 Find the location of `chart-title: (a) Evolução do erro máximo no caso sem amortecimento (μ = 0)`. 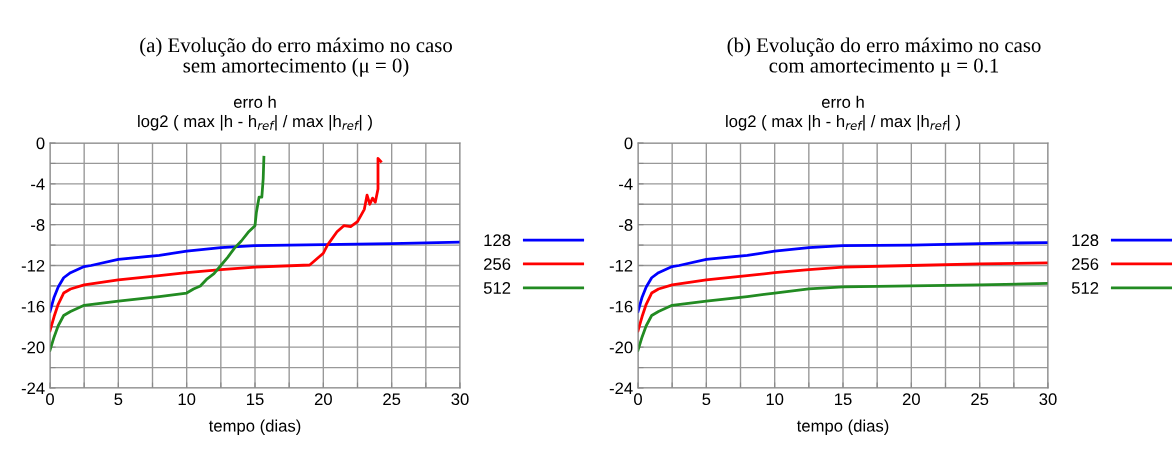

chart-title: (a) Evolução do erro máximo no caso sem amortecimento (μ = 0) is located at coordinates (296, 57).